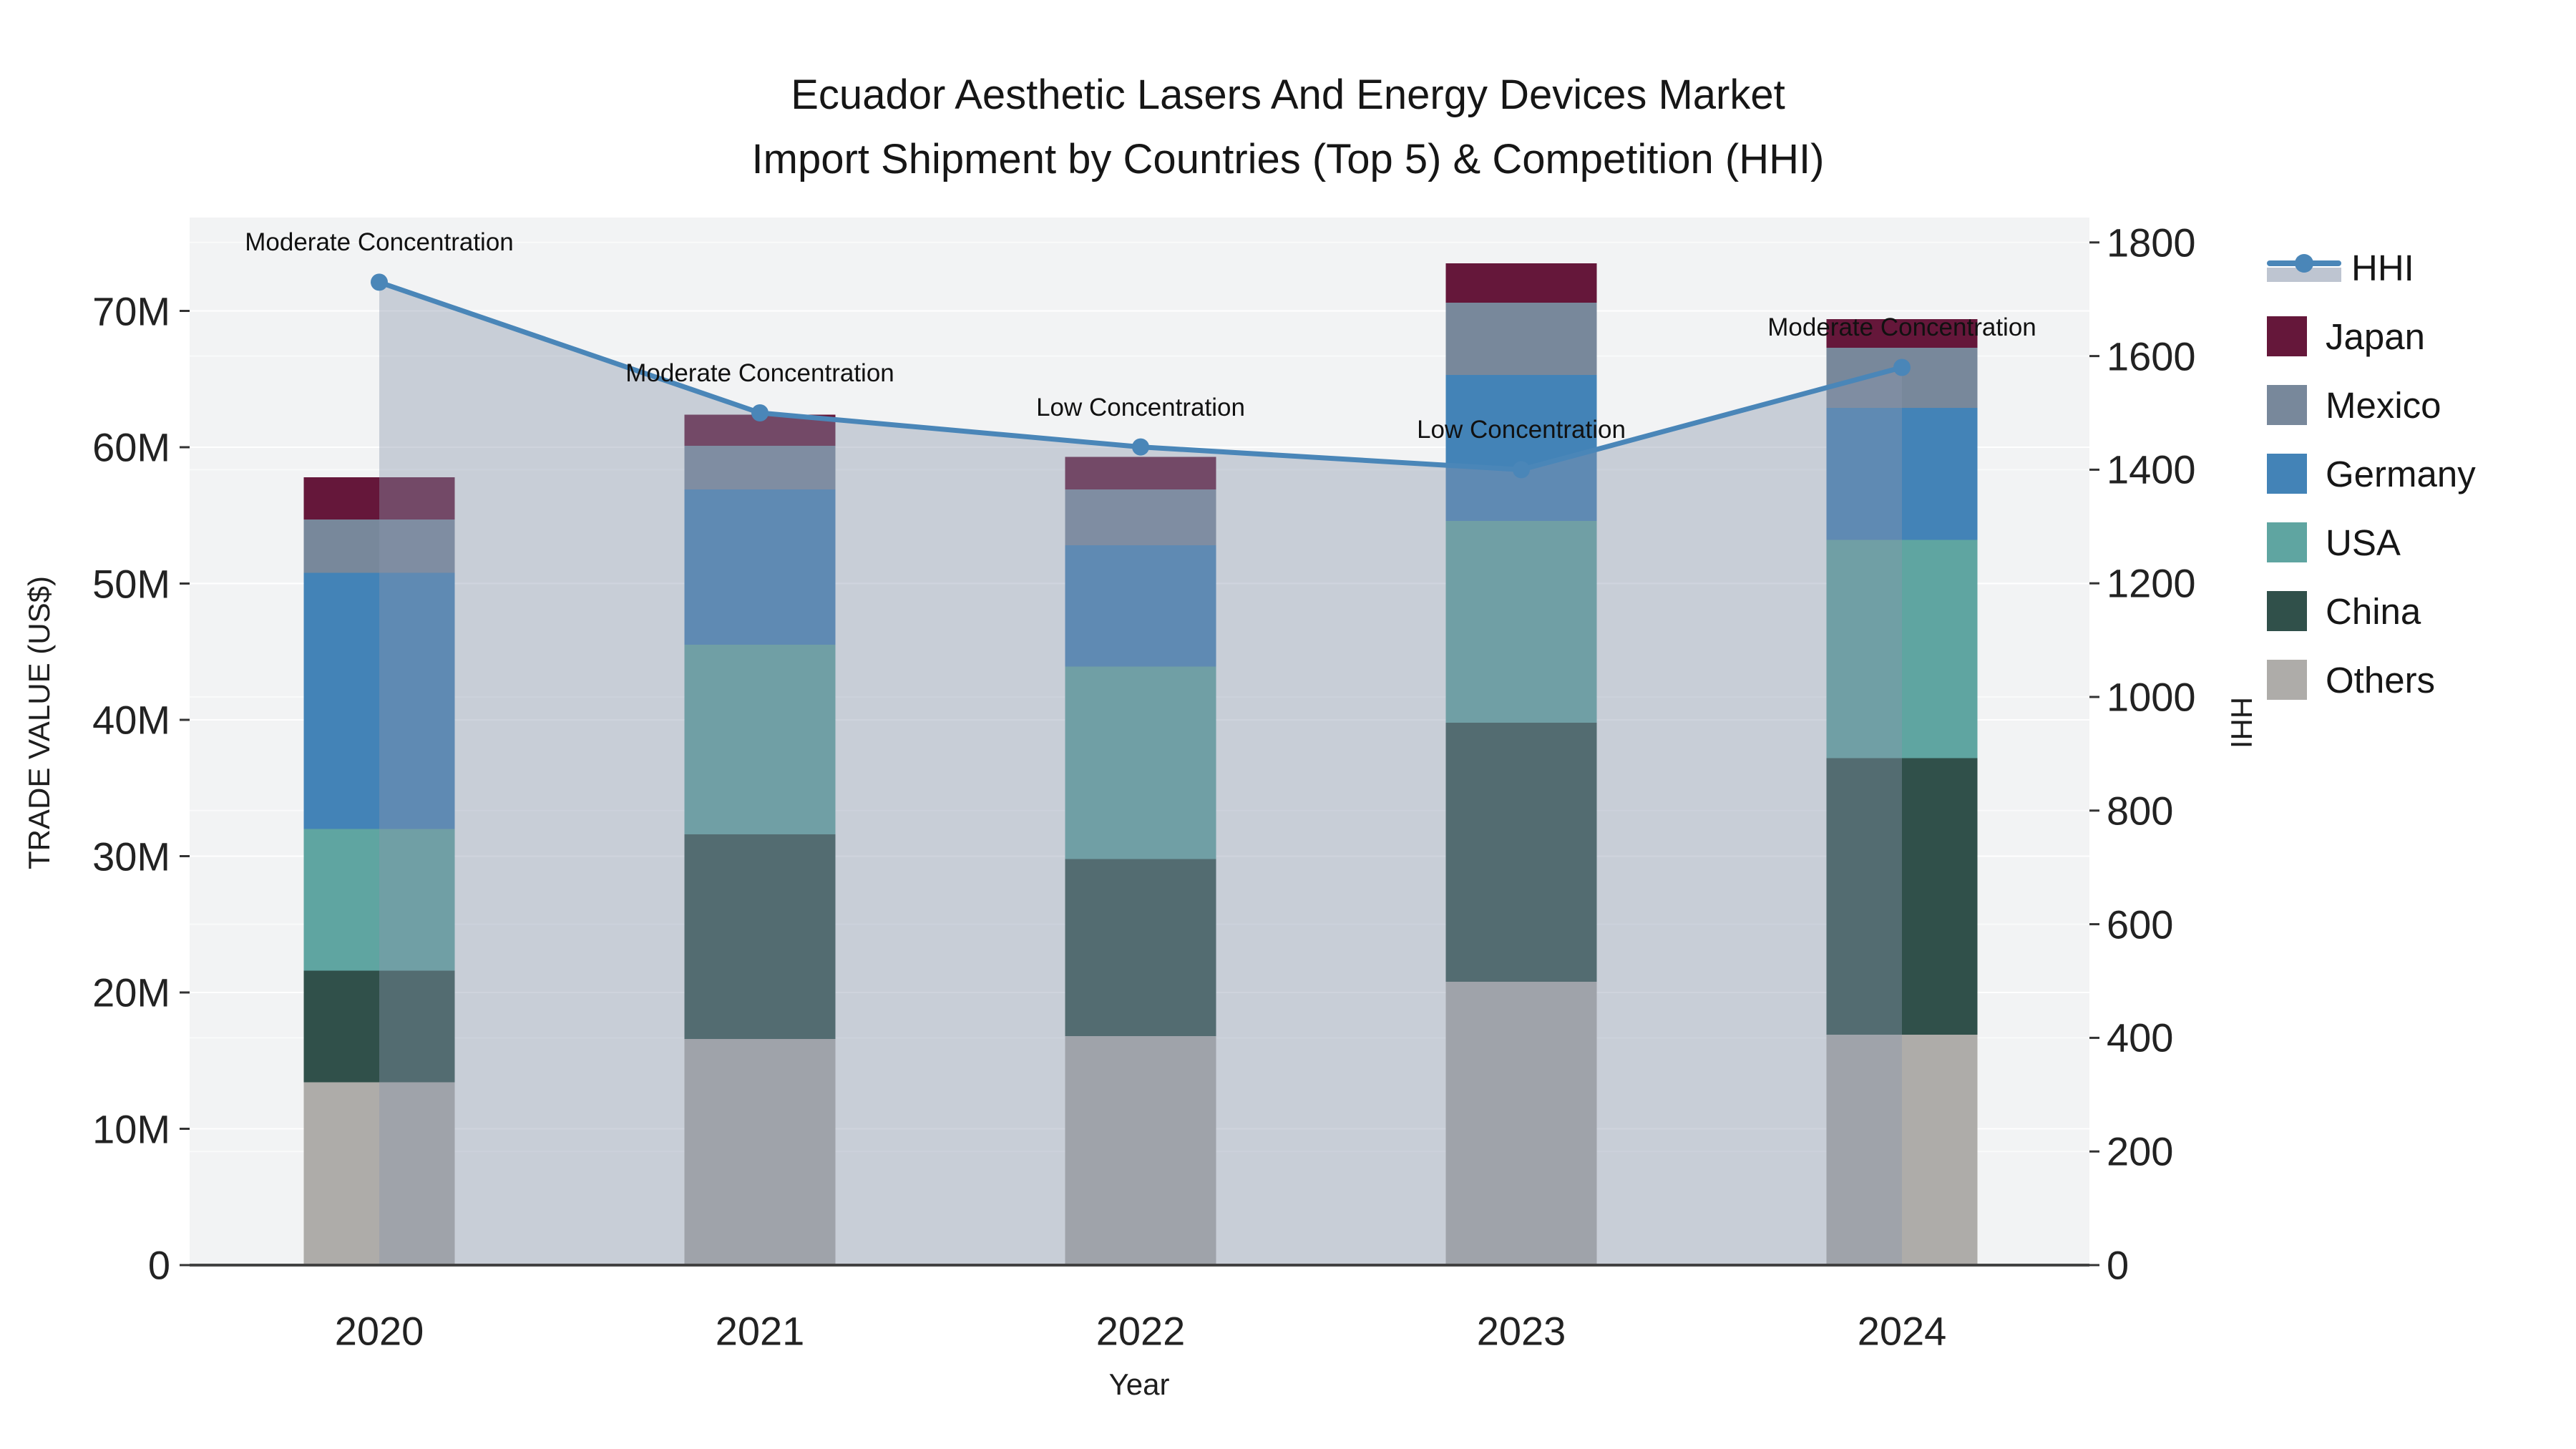 The height and width of the screenshot is (1449, 2576). What do you see at coordinates (379, 700) in the screenshot?
I see `bar-2020-germany` at bounding box center [379, 700].